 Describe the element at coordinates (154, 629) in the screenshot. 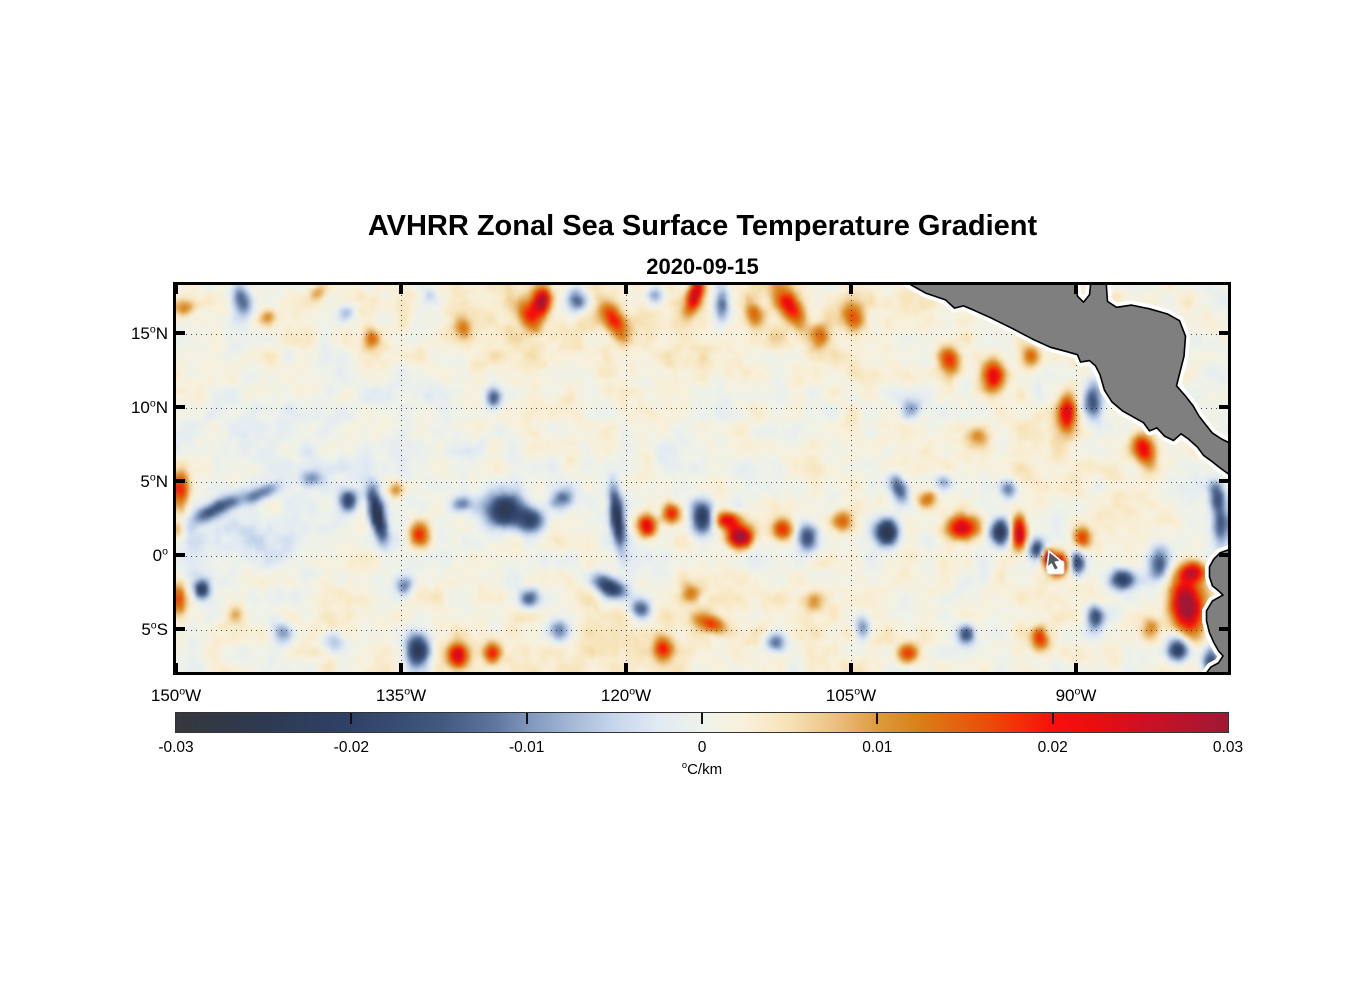

I see `y-tick-label: 5oS` at that location.